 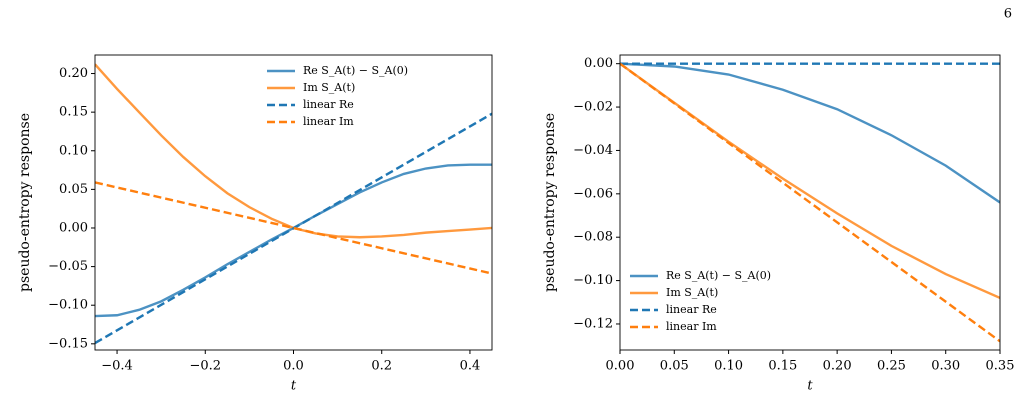 I want to click on x-tick-label: 0.05, so click(x=674, y=366).